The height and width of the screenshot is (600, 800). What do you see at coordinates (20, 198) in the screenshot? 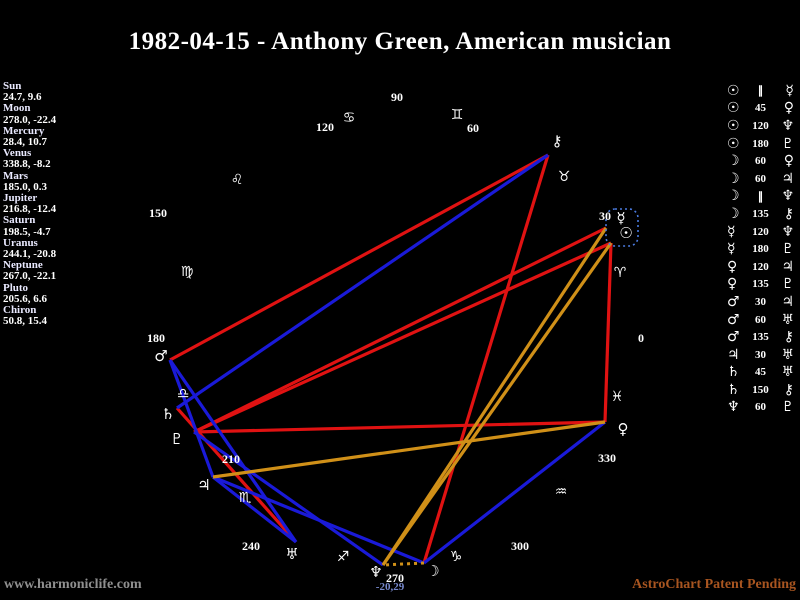
I see `planet-name: Jupiter` at bounding box center [20, 198].